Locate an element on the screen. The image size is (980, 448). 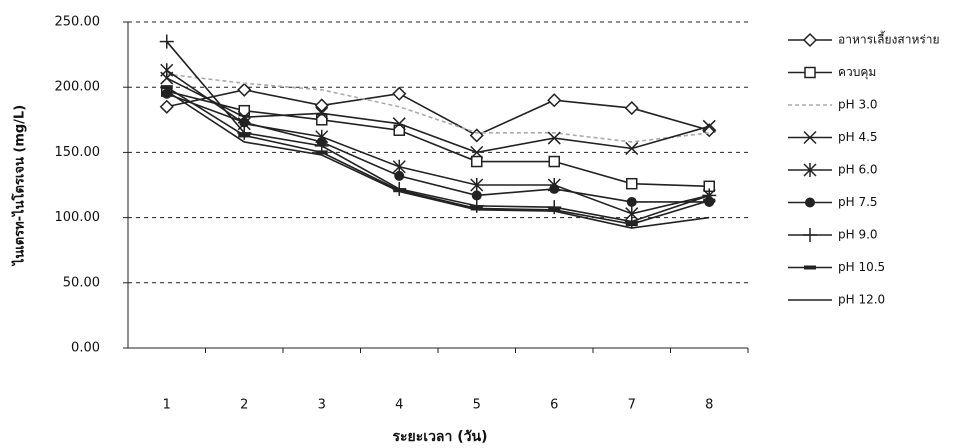
legend-item: pH 12.0 is located at coordinates (836, 300).